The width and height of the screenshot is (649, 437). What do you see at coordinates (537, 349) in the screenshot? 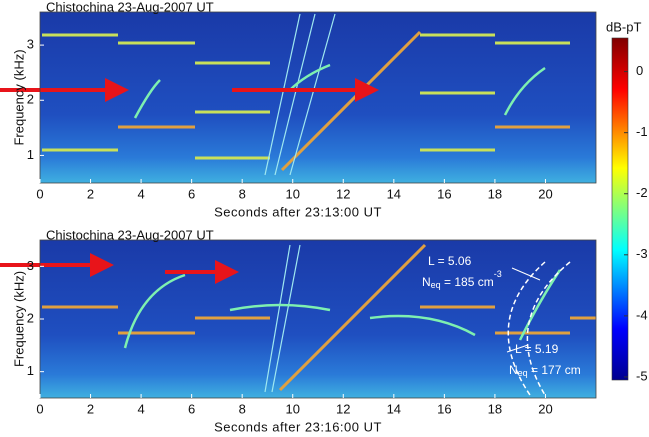
I see `annotation-l: L = 5.19` at bounding box center [537, 349].